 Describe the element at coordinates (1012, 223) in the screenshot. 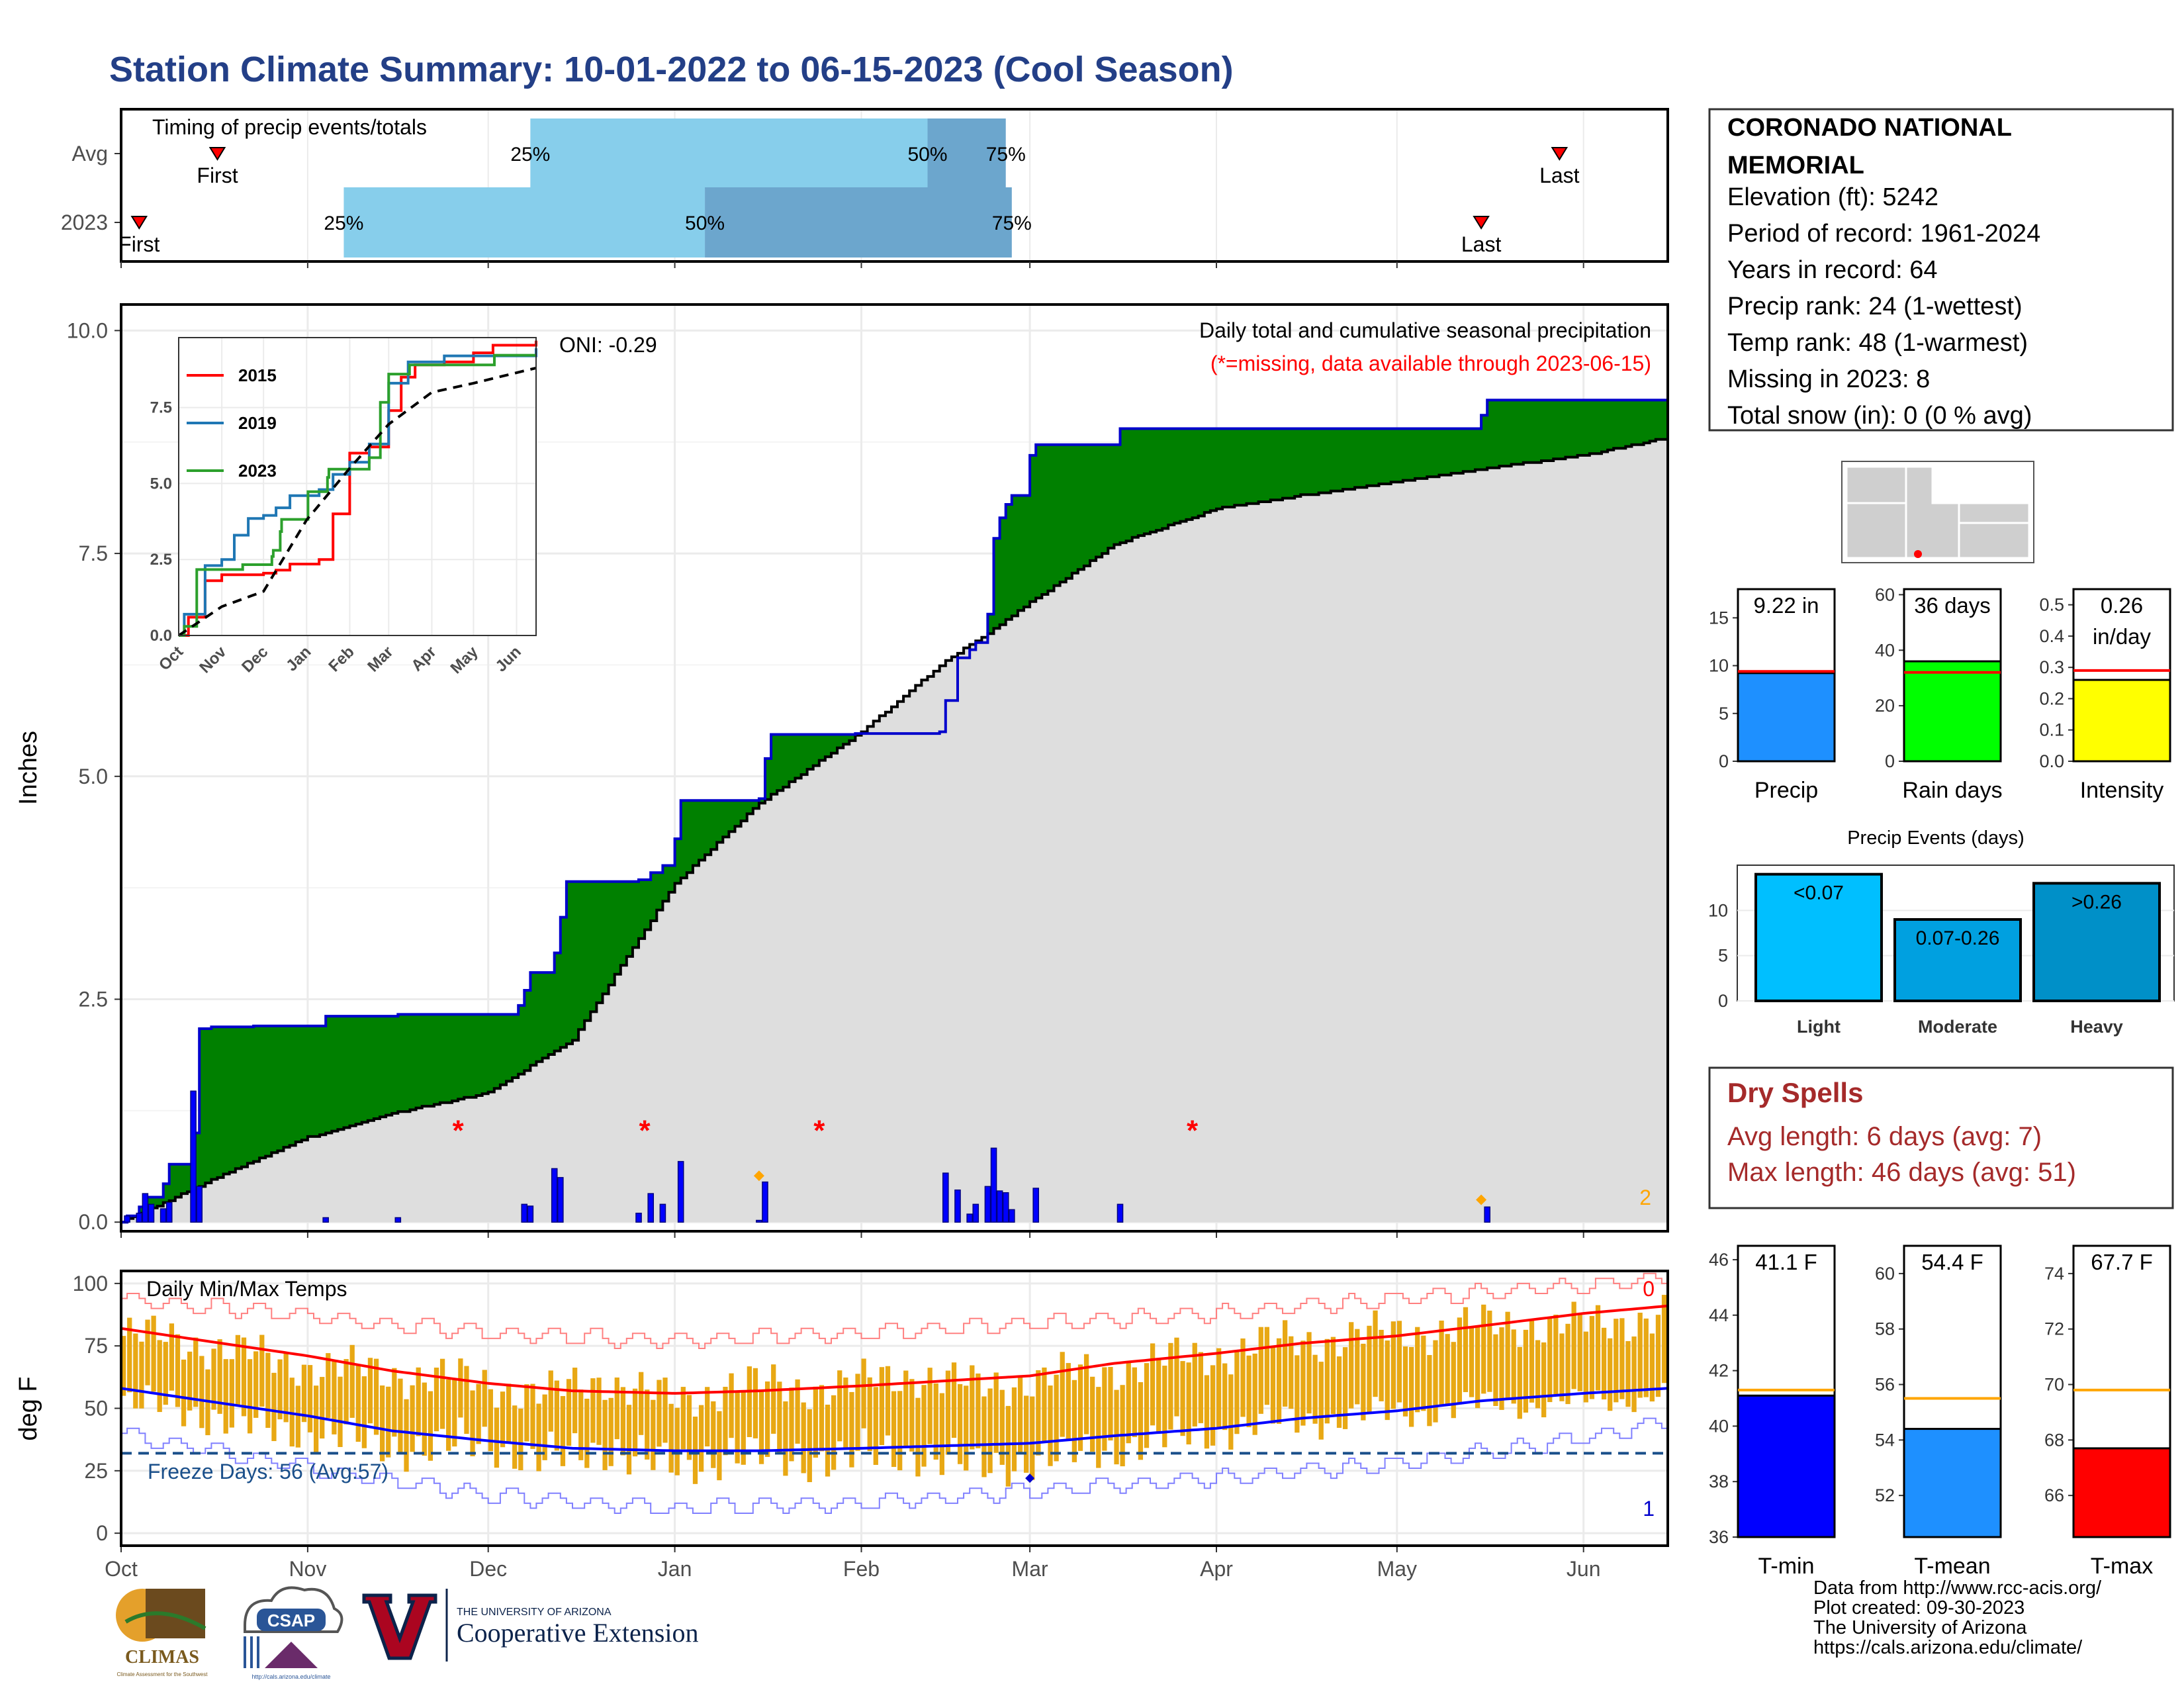

I see `timing-pct-label: 75%` at that location.